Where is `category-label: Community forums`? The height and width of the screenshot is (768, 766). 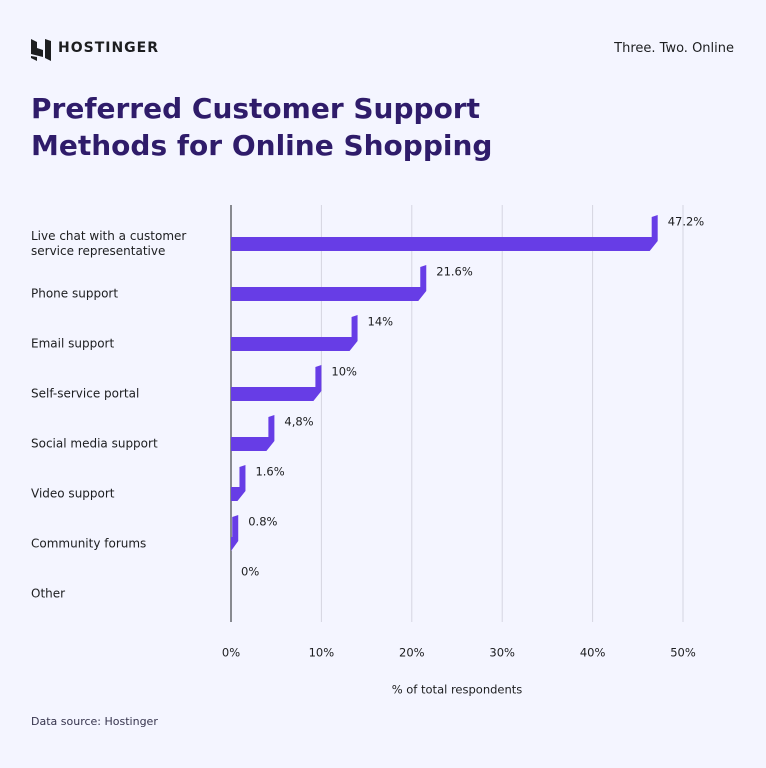 category-label: Community forums is located at coordinates (89, 543).